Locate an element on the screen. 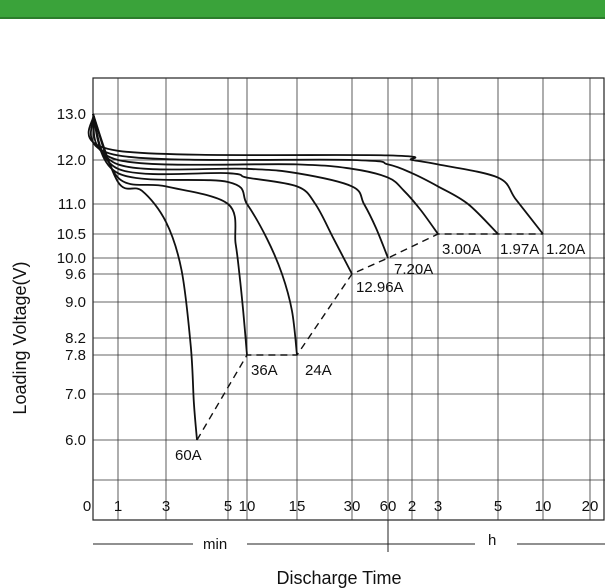 The height and width of the screenshot is (588, 605). y-axis-title: Loading Voltage(V) is located at coordinates (20, 337).